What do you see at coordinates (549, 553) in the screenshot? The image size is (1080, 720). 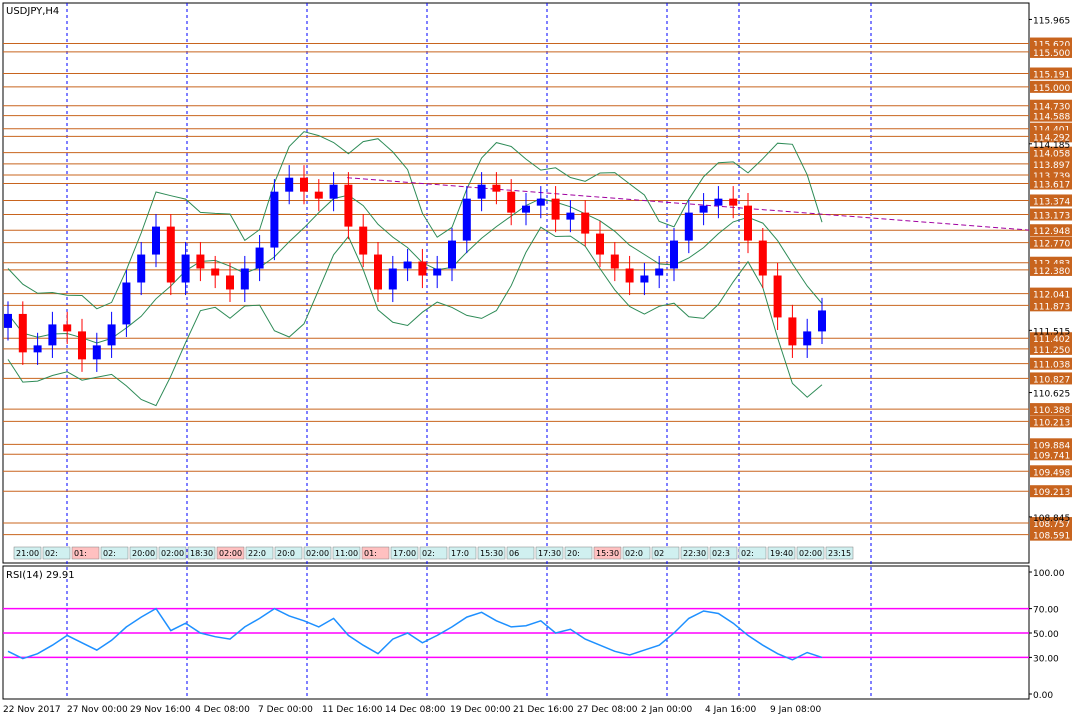 I see `time-label-18: 17:30` at bounding box center [549, 553].